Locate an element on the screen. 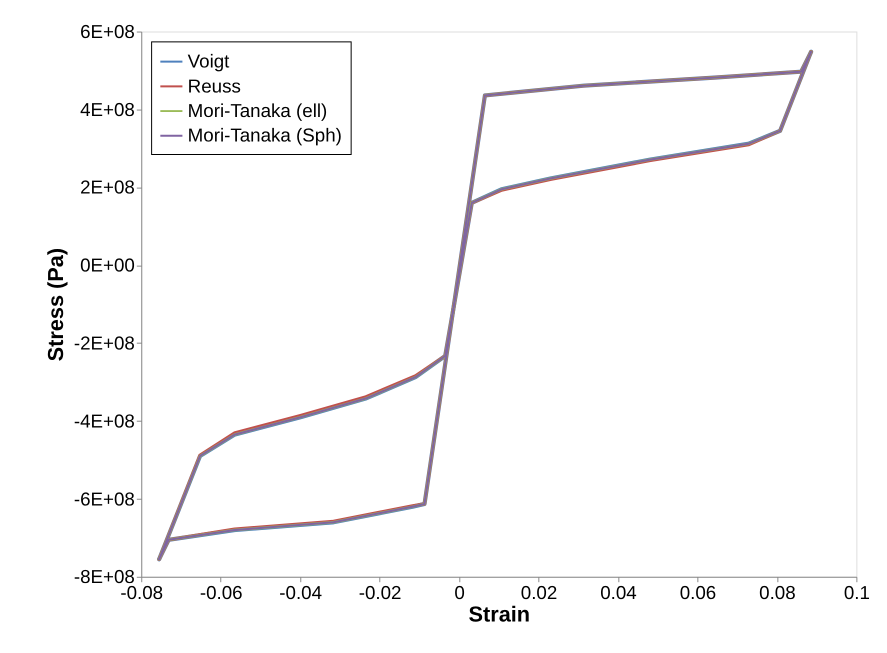  x-tick-label: 0.04 is located at coordinates (618, 593).